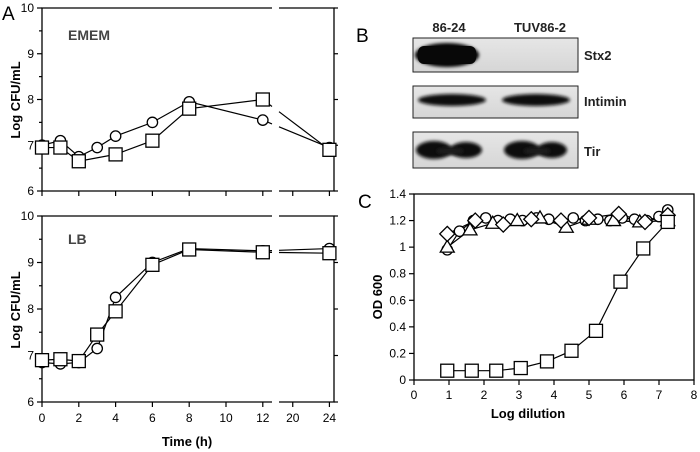 The height and width of the screenshot is (452, 700). I want to click on y-tick-label: 0.2, so click(397, 353).